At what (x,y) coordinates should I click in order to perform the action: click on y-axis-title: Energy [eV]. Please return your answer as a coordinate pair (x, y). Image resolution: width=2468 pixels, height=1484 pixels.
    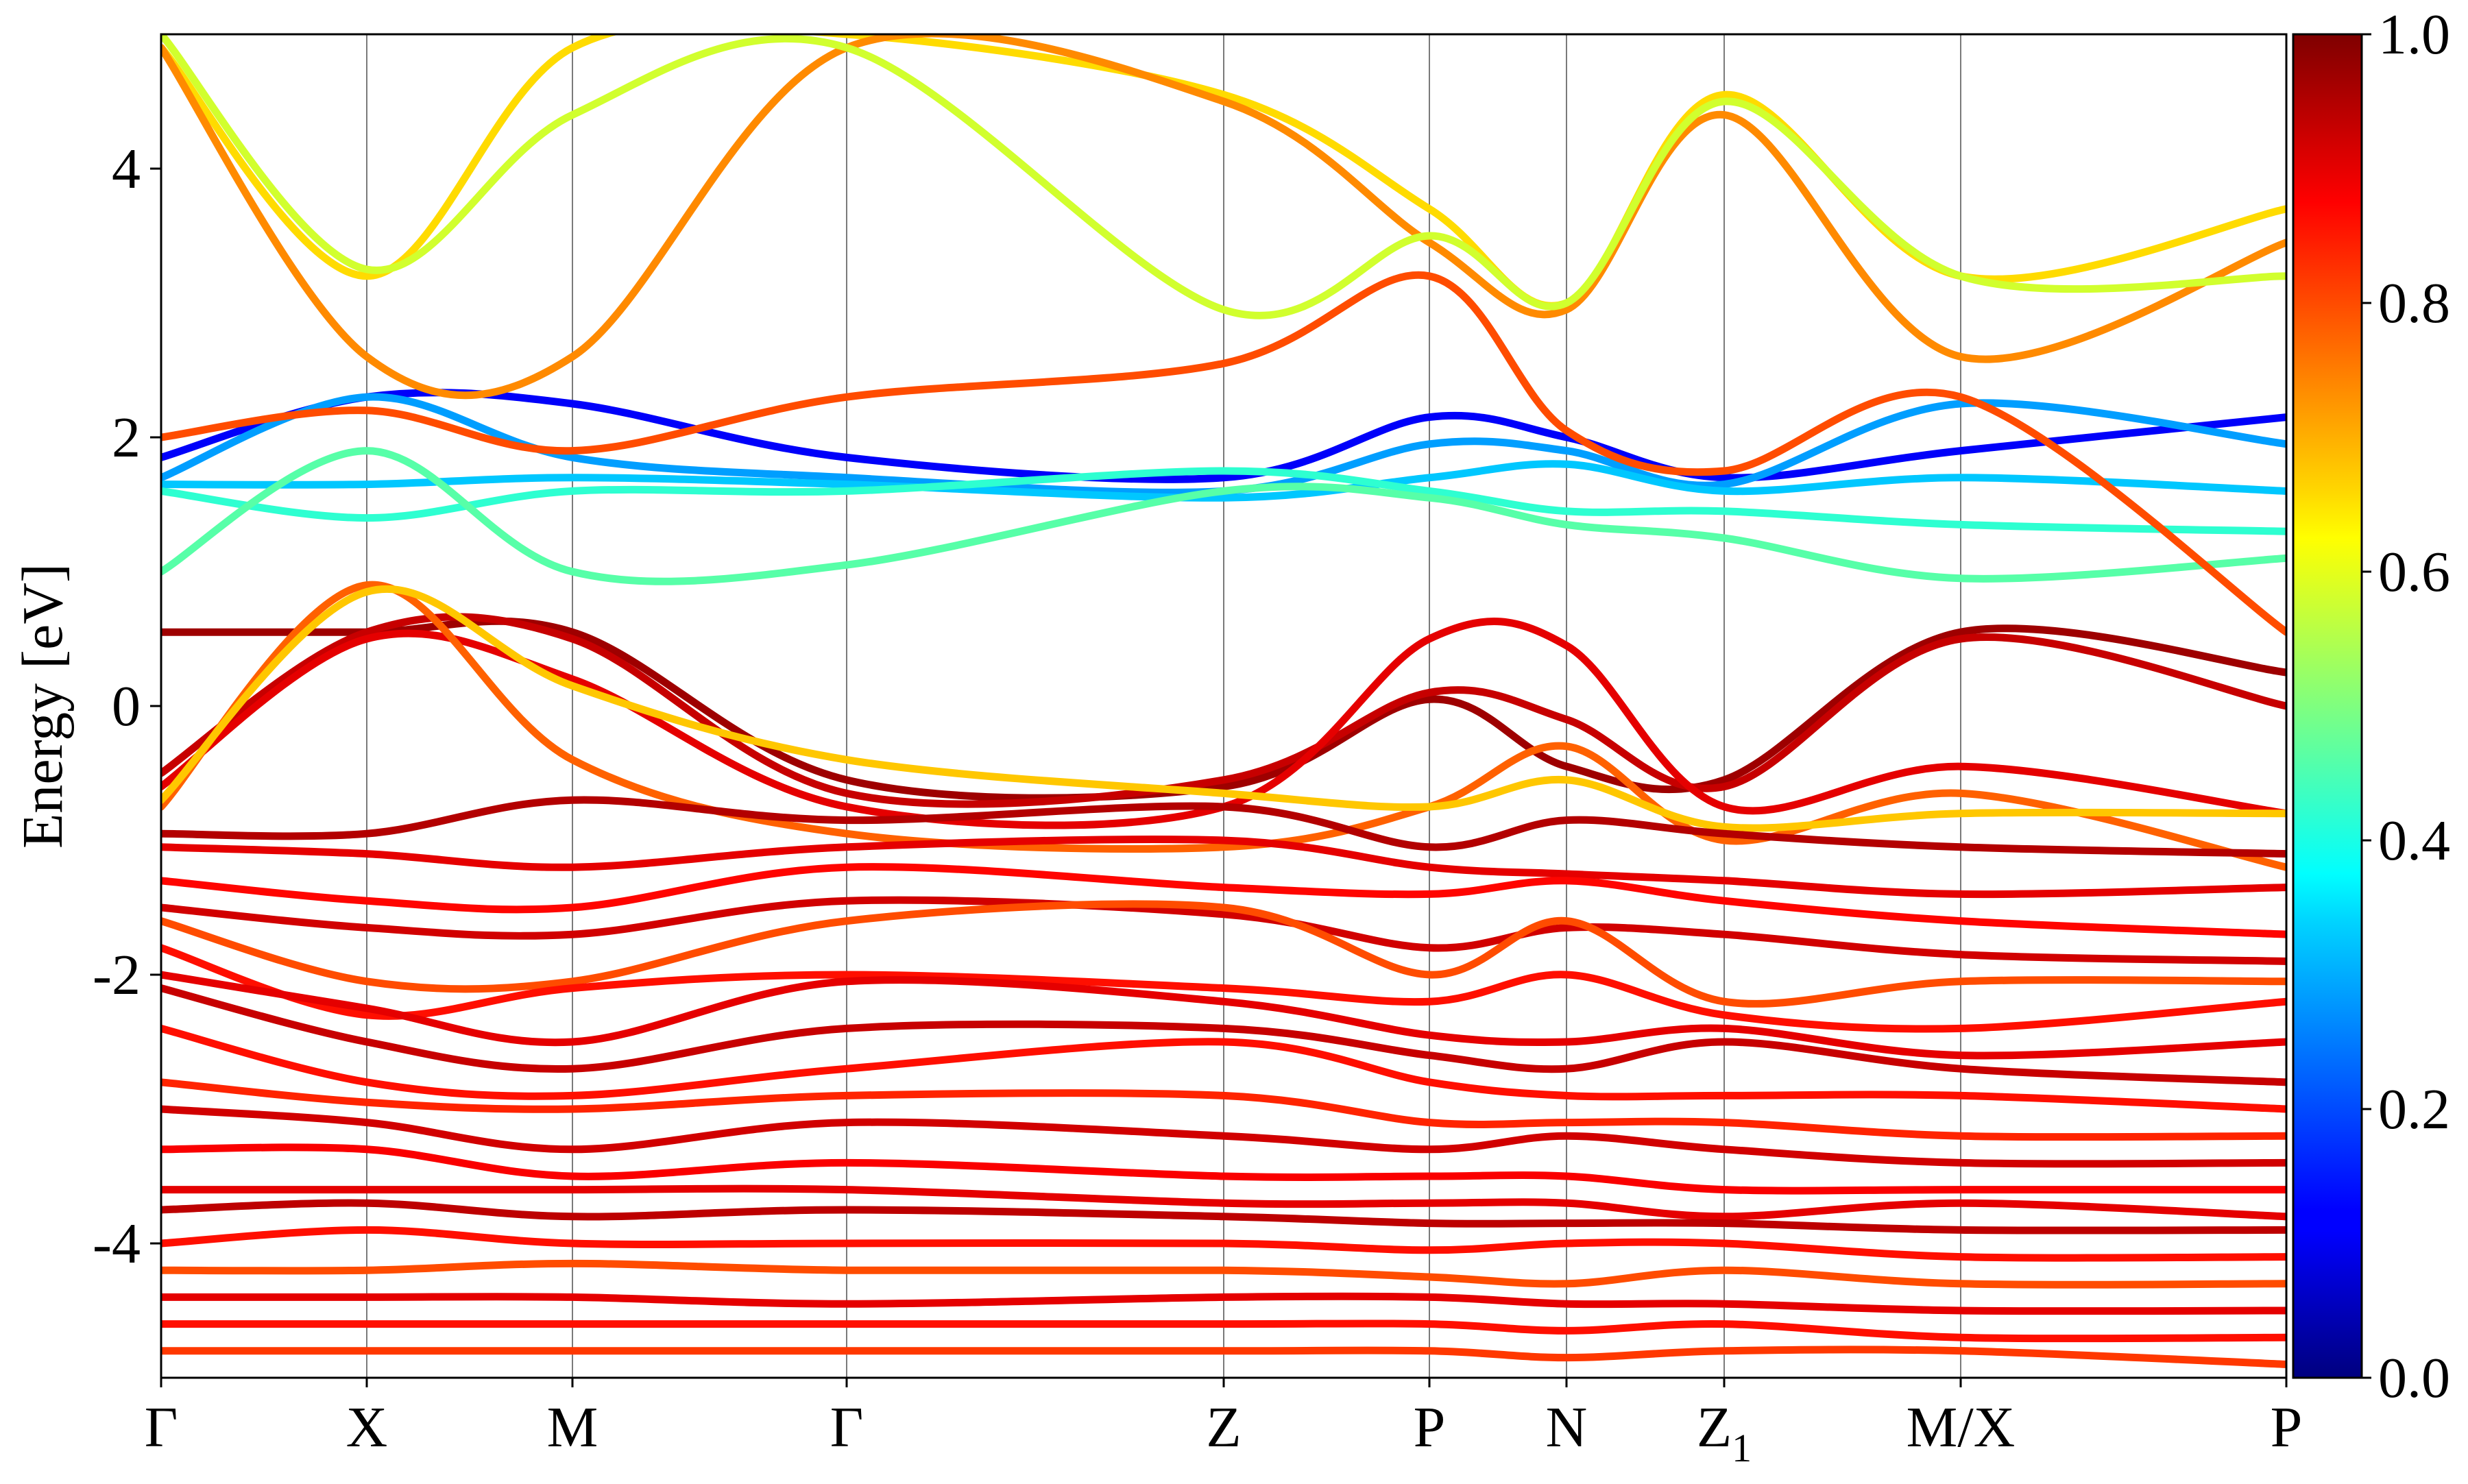
    Looking at the image, I should click on (43, 706).